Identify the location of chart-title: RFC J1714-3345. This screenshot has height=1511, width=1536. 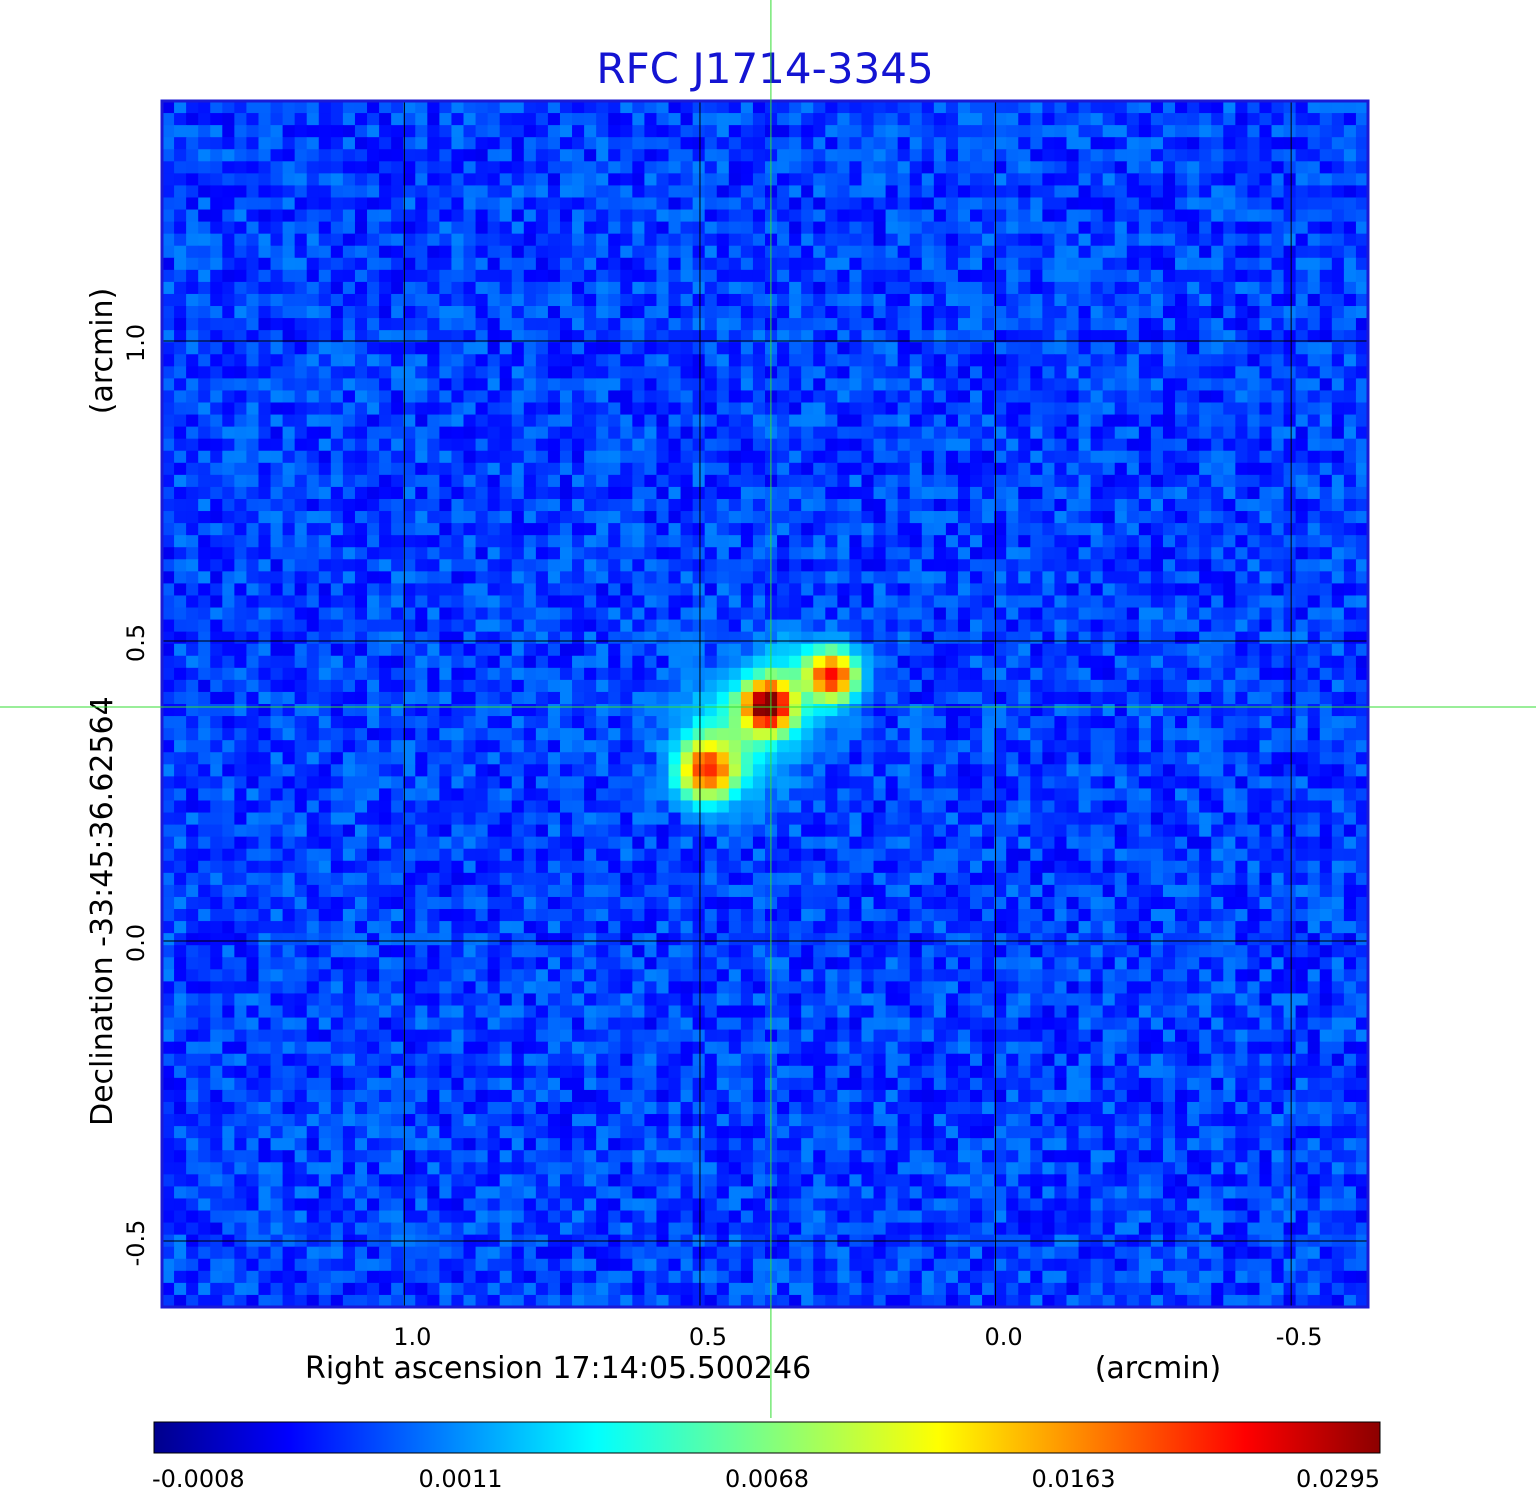
(764, 68).